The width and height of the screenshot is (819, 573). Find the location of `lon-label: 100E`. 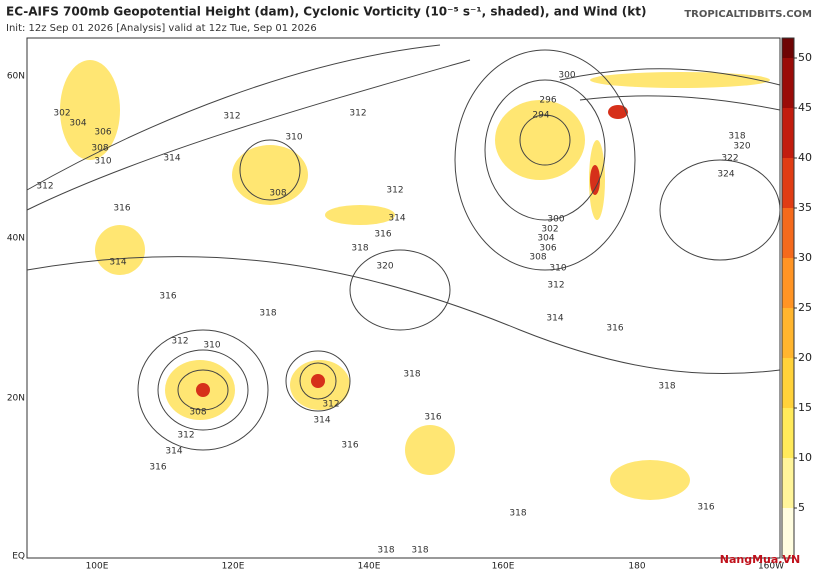

lon-label: 100E is located at coordinates (97, 567).